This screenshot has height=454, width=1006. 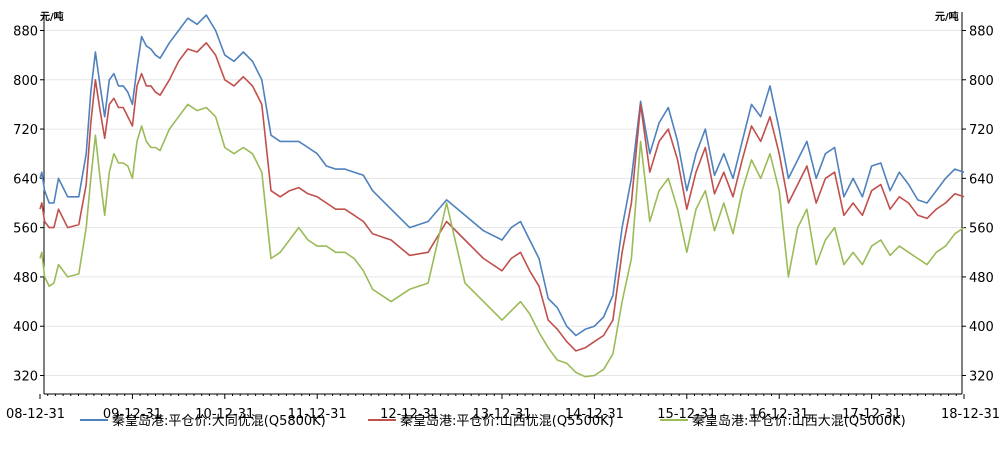 What do you see at coordinates (25, 31) in the screenshot?
I see `y-tick-label-left: 880` at bounding box center [25, 31].